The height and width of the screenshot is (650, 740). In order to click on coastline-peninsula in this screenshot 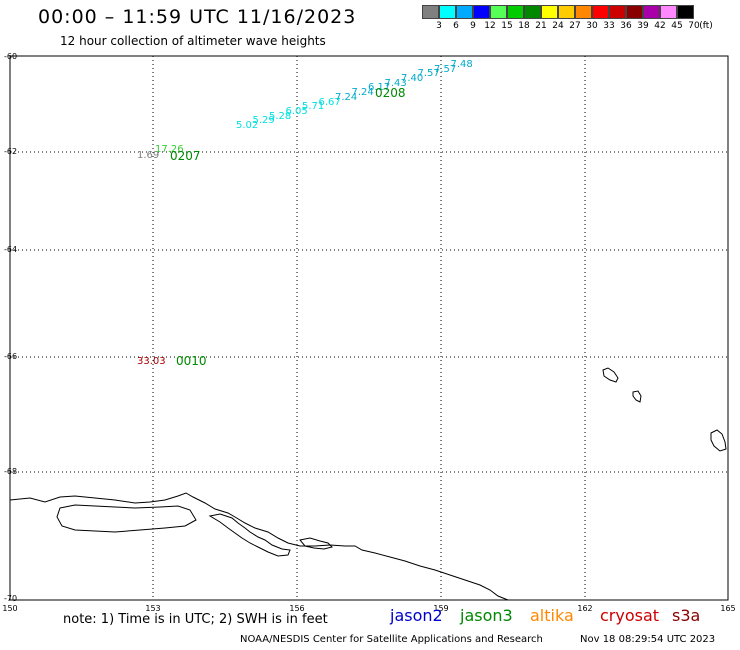, I will do `click(249, 535)`.